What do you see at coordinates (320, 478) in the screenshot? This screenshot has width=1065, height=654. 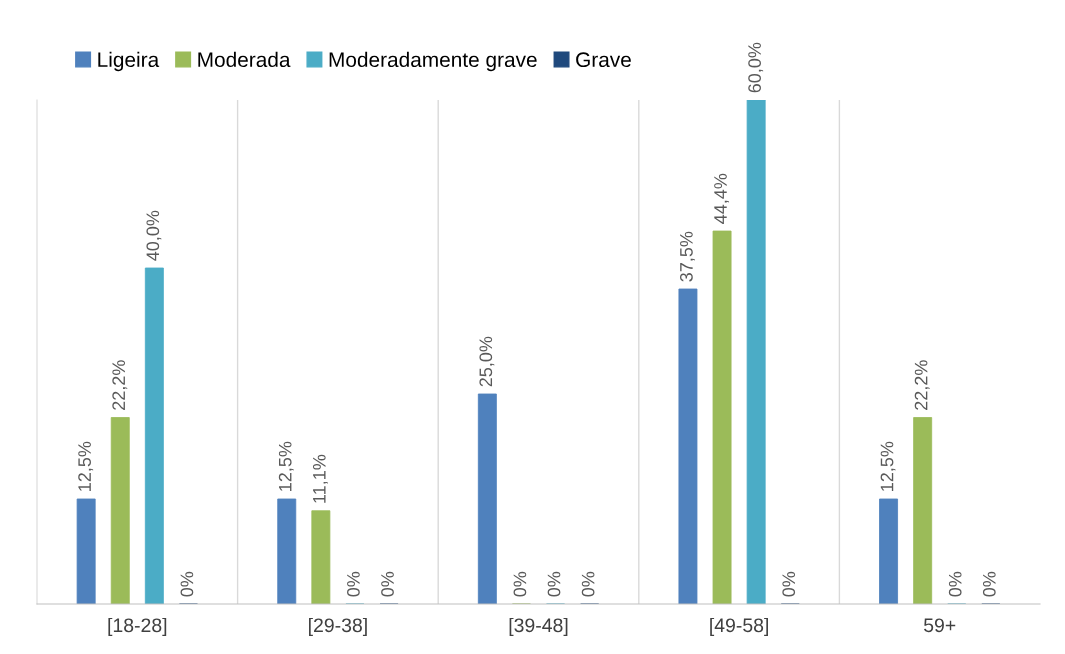 I see `data-label: 11,1%` at bounding box center [320, 478].